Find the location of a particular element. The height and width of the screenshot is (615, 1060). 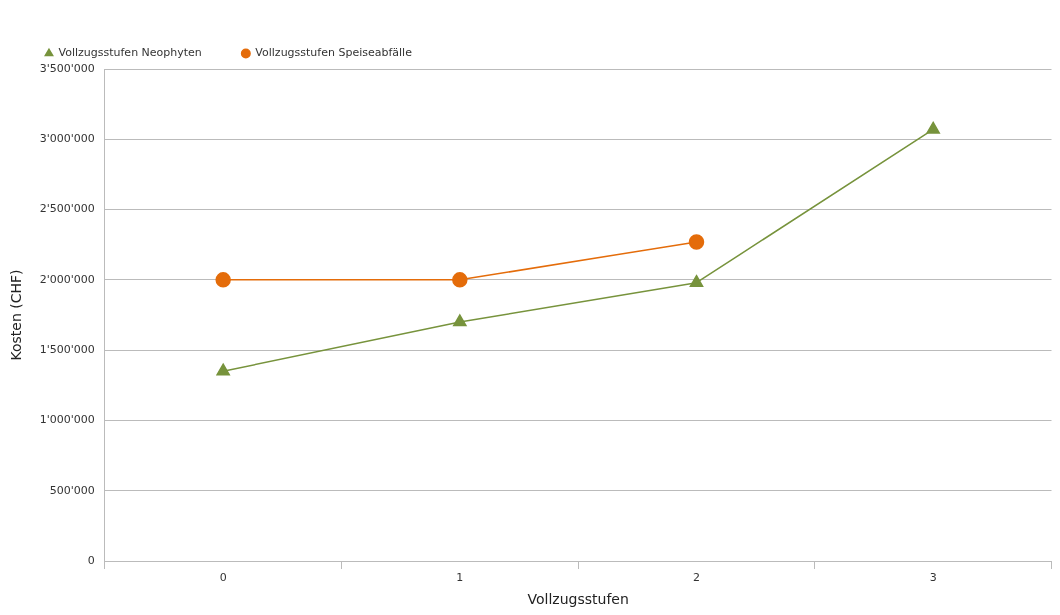

y-tick-label: 1'500'000 is located at coordinates (67, 349).